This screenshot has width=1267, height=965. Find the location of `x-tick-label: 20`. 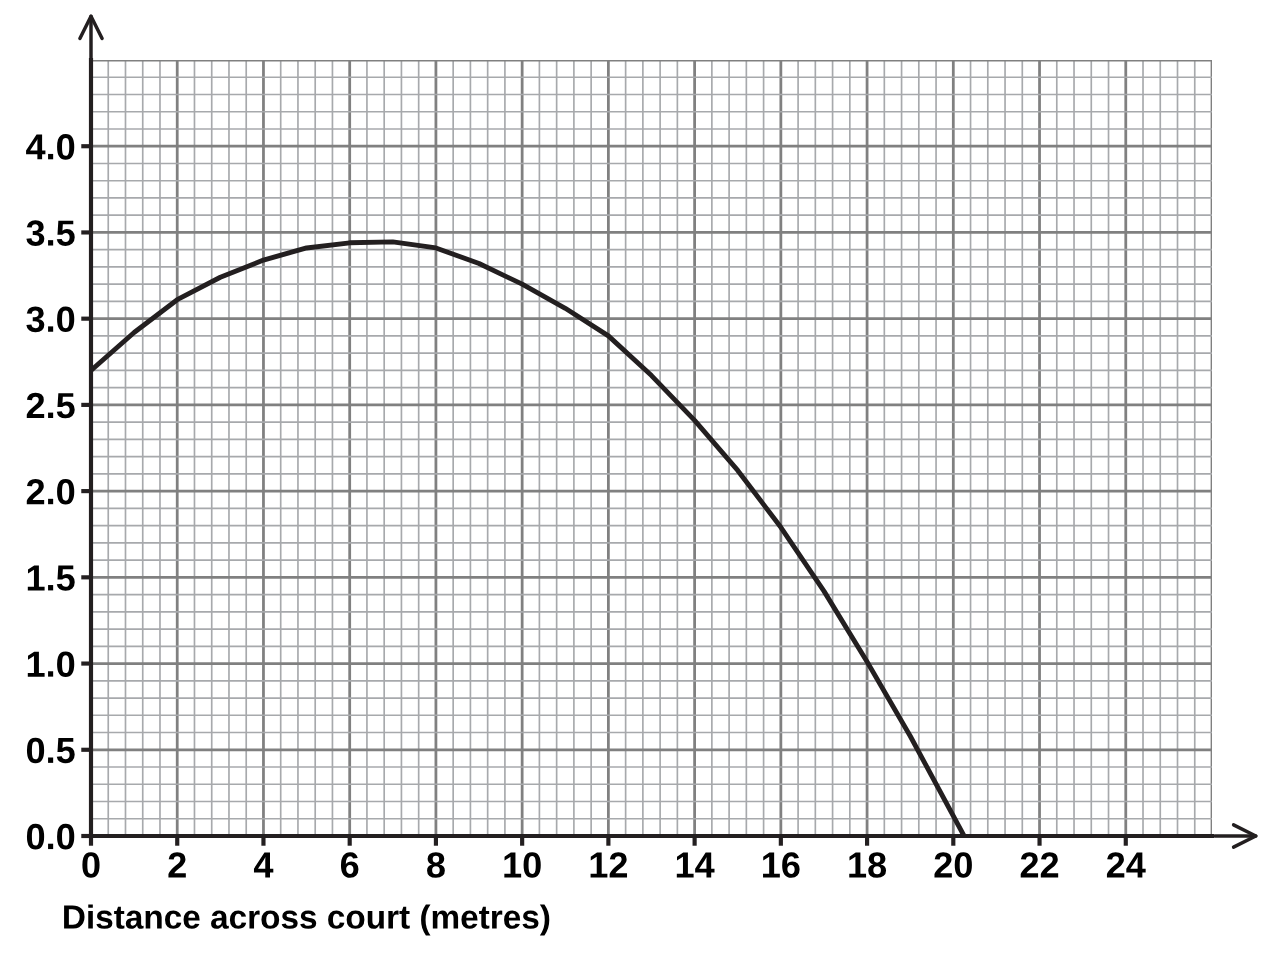

x-tick-label: 20 is located at coordinates (953, 865).